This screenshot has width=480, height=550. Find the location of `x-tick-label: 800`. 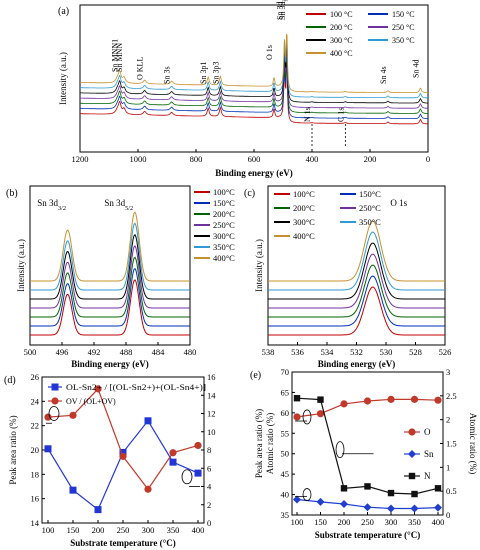

x-tick-label: 800 is located at coordinates (196, 159).